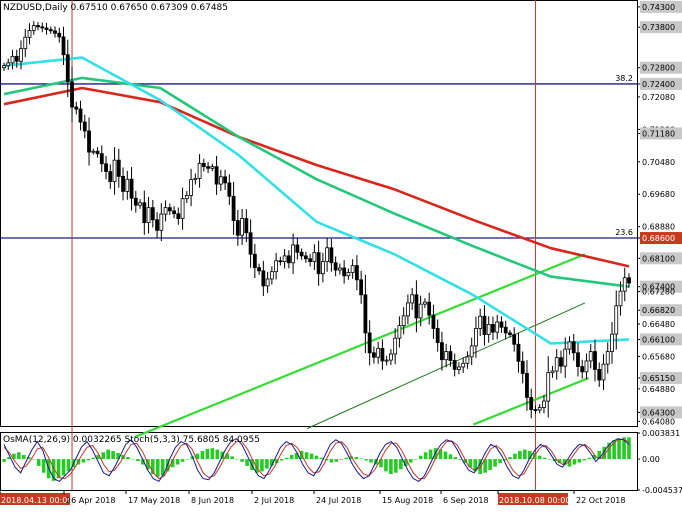  I want to click on price-label: 0.66820, so click(658, 310).